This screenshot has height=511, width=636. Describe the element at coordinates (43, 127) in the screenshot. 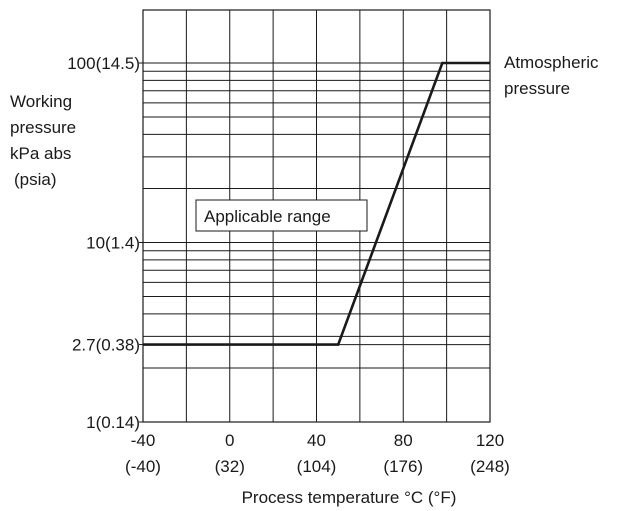

I see `y-axis-title-line-2: pressure` at that location.